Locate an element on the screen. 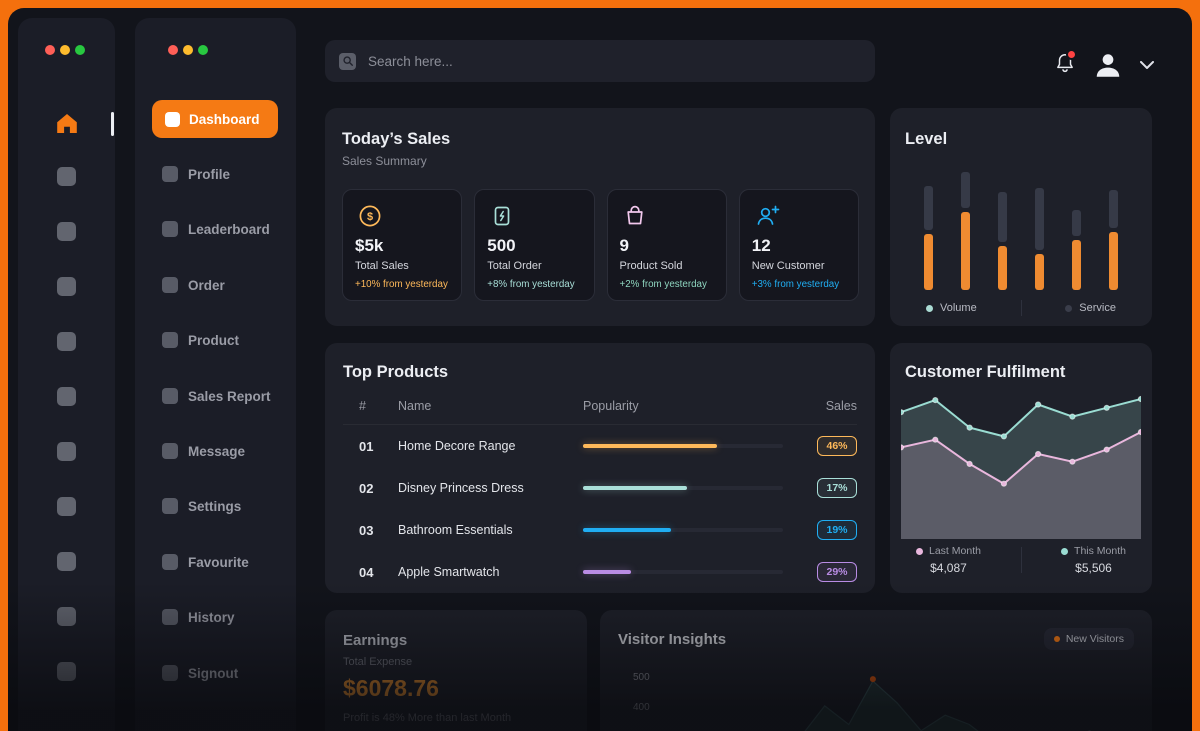 The height and width of the screenshot is (731, 1200). search-bar is located at coordinates (600, 61).